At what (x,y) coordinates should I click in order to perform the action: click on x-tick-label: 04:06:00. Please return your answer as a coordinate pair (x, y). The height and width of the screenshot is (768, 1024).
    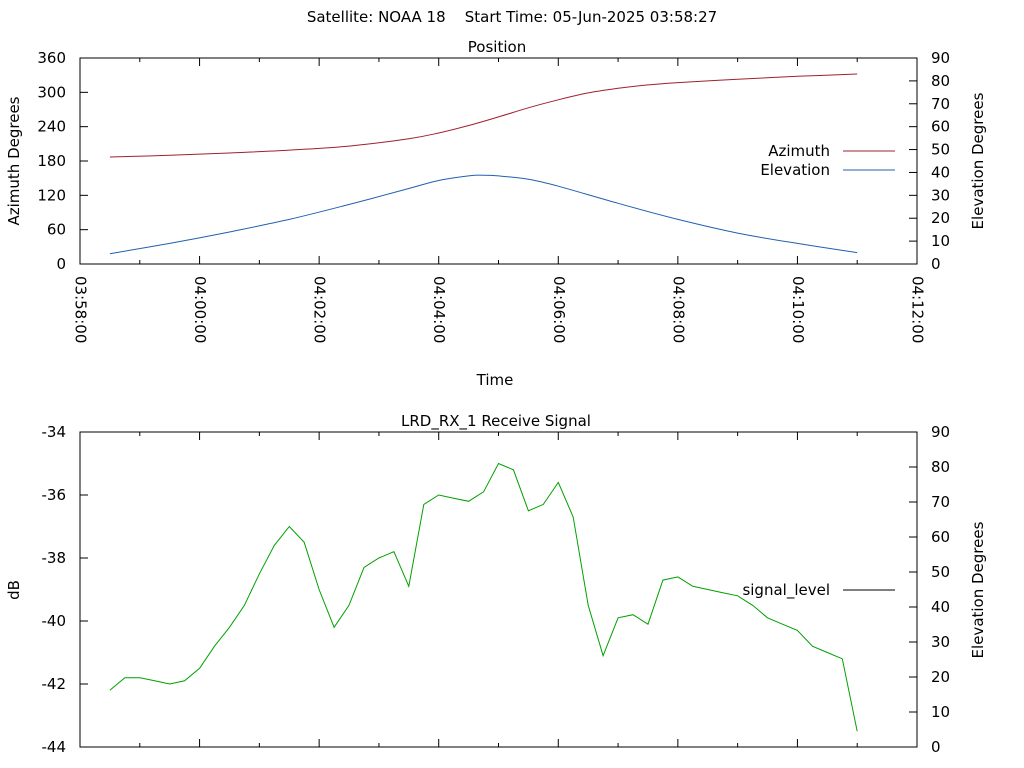
    Looking at the image, I should click on (559, 309).